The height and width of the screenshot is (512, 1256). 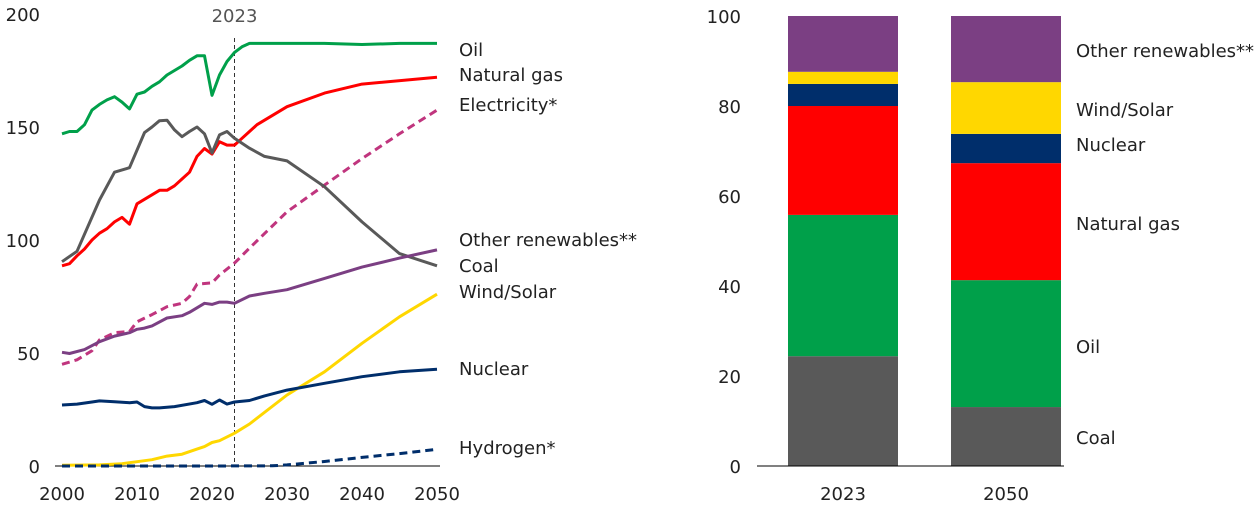 I want to click on bar-segment-natural-gas-2050, so click(x=1006, y=222).